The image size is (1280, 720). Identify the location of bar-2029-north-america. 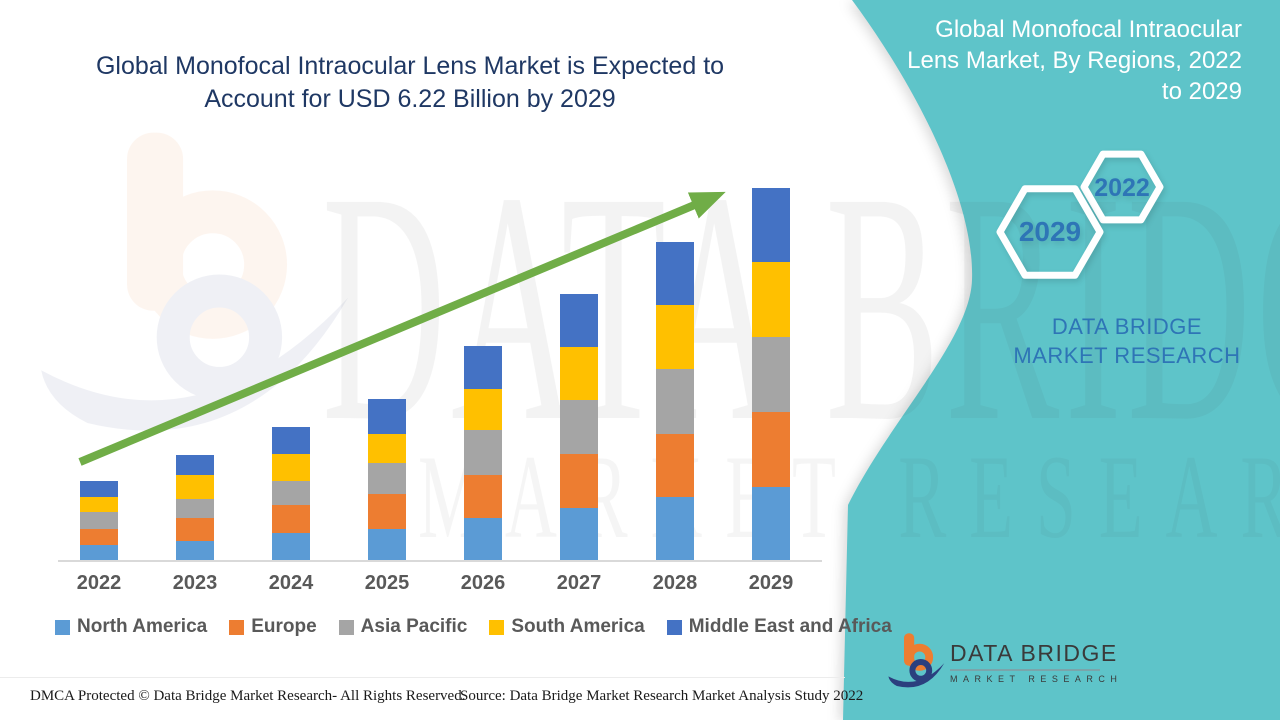
(771, 523).